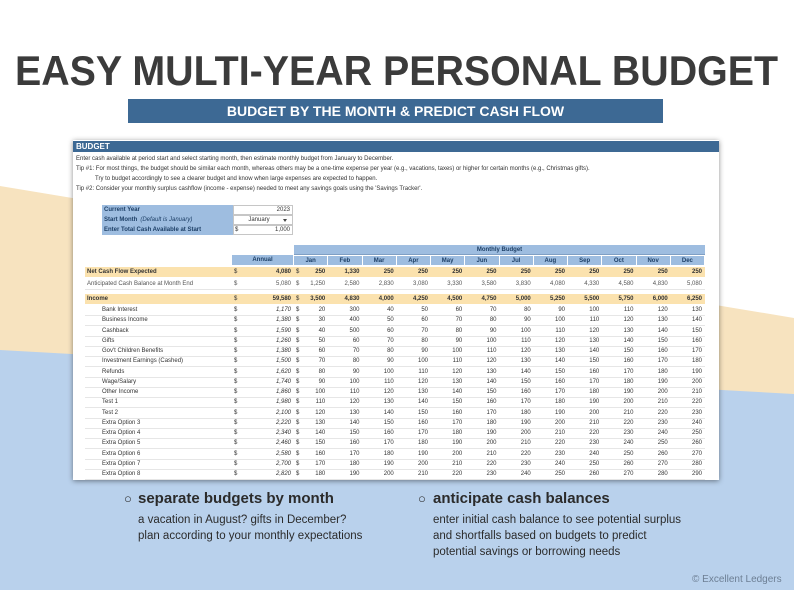 The height and width of the screenshot is (590, 794). What do you see at coordinates (283, 381) in the screenshot?
I see `annual-value: 1,740` at bounding box center [283, 381].